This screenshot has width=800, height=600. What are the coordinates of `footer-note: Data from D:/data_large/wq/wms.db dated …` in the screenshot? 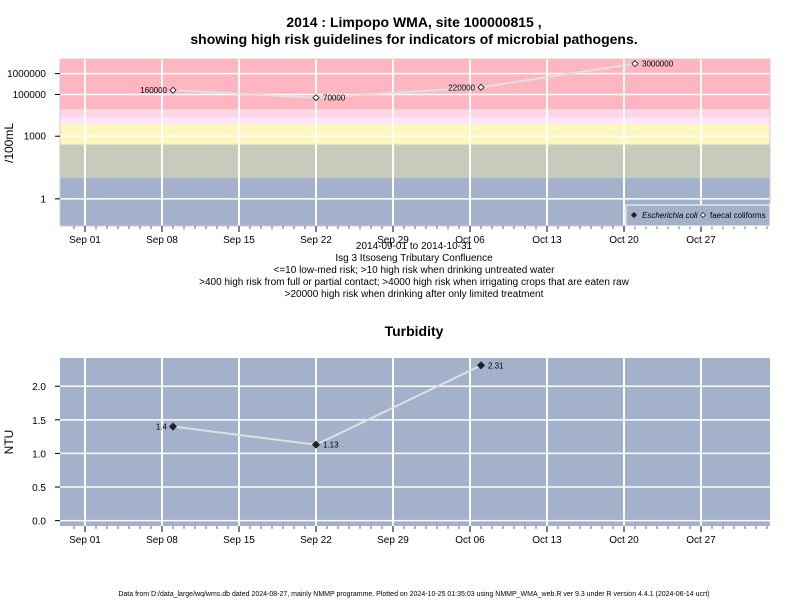 It's located at (413, 594).